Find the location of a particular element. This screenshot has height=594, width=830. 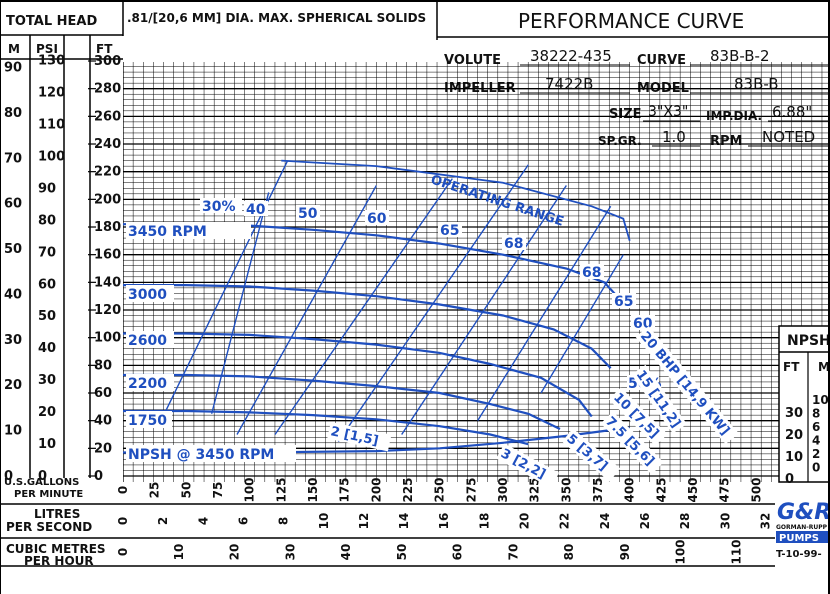

ft-axis-label: FT is located at coordinates (104, 49).